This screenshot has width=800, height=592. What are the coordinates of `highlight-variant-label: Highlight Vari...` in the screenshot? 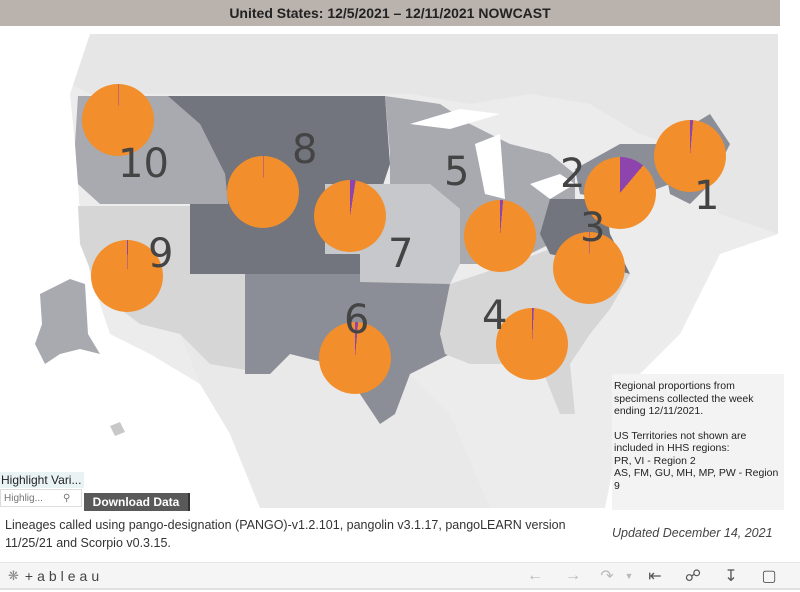 It's located at (42, 480).